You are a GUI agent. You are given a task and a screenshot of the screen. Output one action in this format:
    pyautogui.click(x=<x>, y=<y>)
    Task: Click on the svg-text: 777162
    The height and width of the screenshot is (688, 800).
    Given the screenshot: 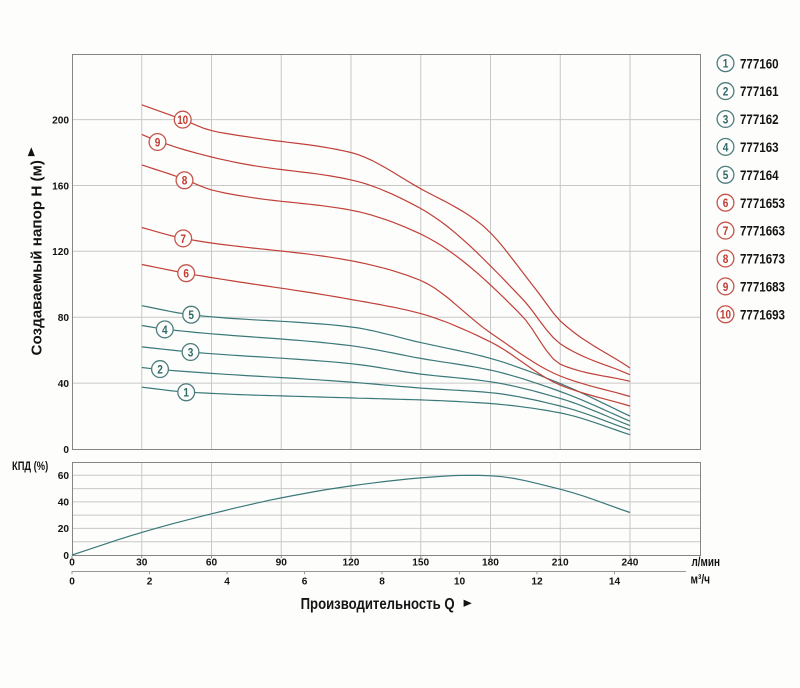 What is the action you would take?
    pyautogui.click(x=759, y=119)
    